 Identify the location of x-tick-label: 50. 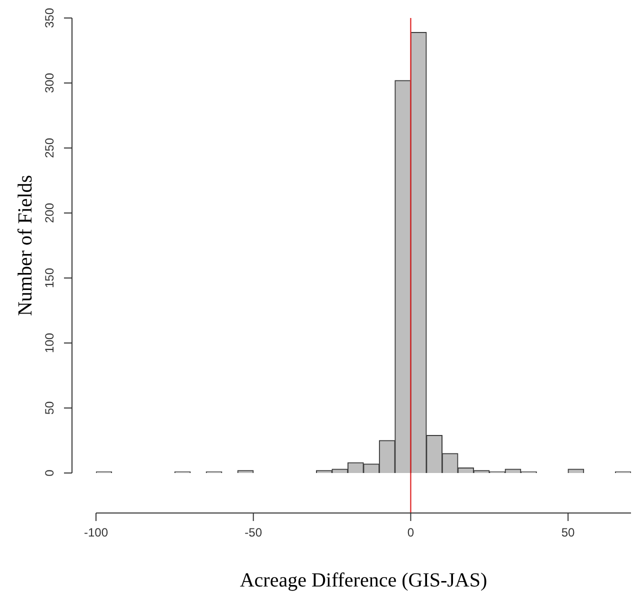
(568, 532).